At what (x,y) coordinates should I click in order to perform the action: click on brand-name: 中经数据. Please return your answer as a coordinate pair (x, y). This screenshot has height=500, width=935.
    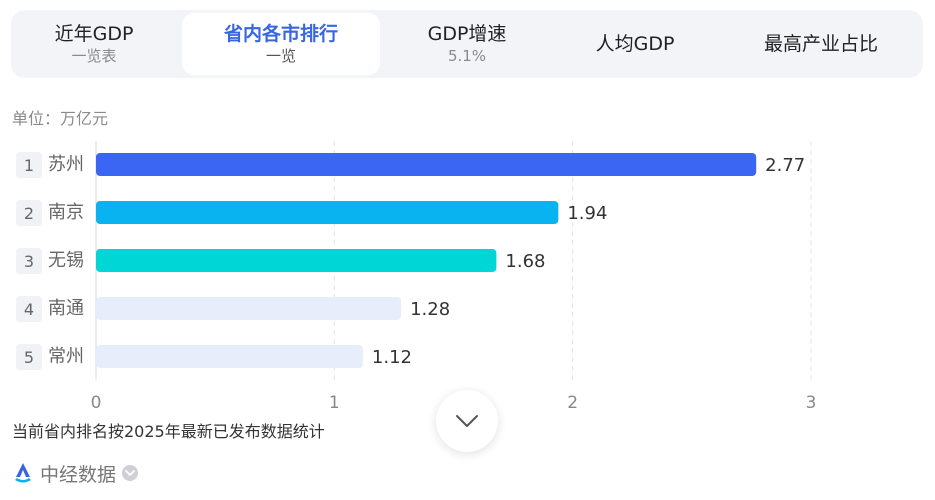
    Looking at the image, I should click on (78, 474).